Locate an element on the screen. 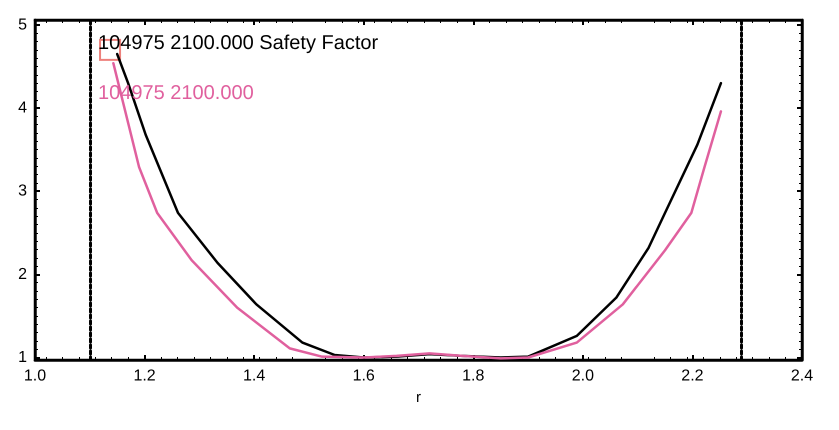 Image resolution: width=839 pixels, height=430 pixels. legend-label: 104975 2100.000 Safety Factor is located at coordinates (238, 43).